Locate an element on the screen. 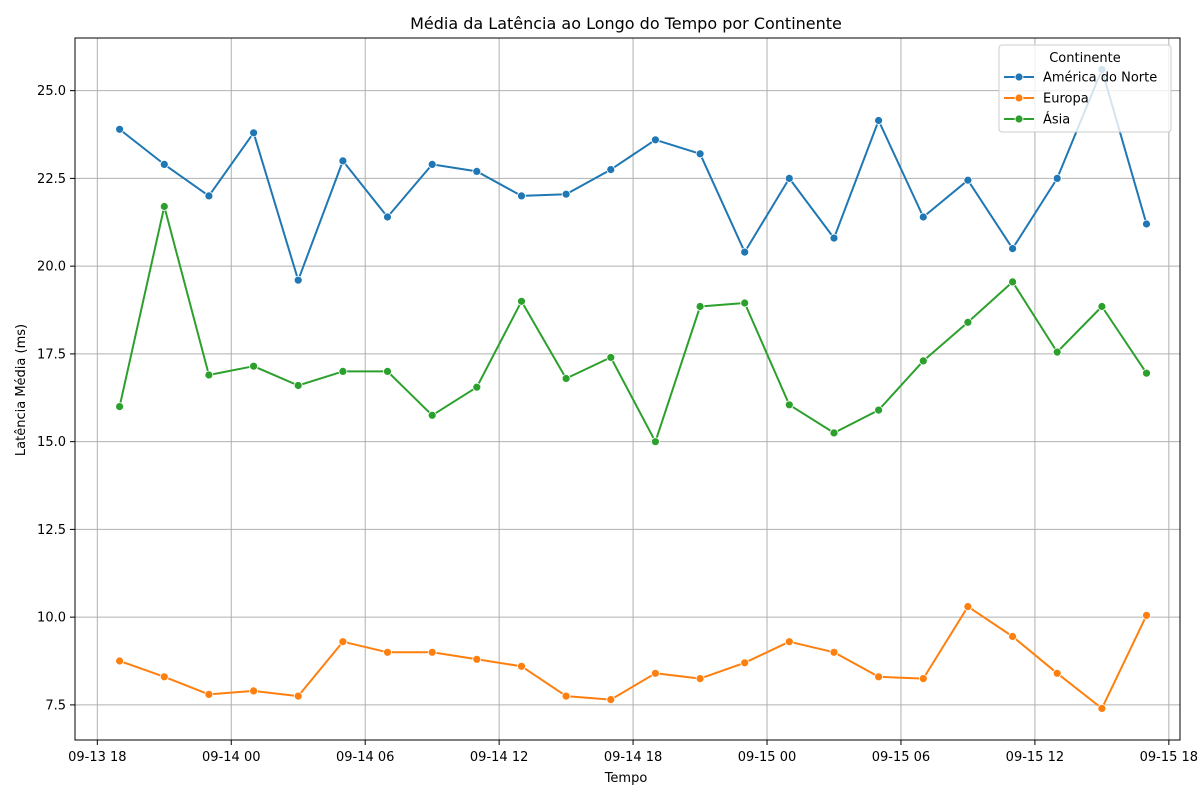 This screenshot has height=800, width=1200. y-axis-label: Latência Média (ms) is located at coordinates (21, 390).